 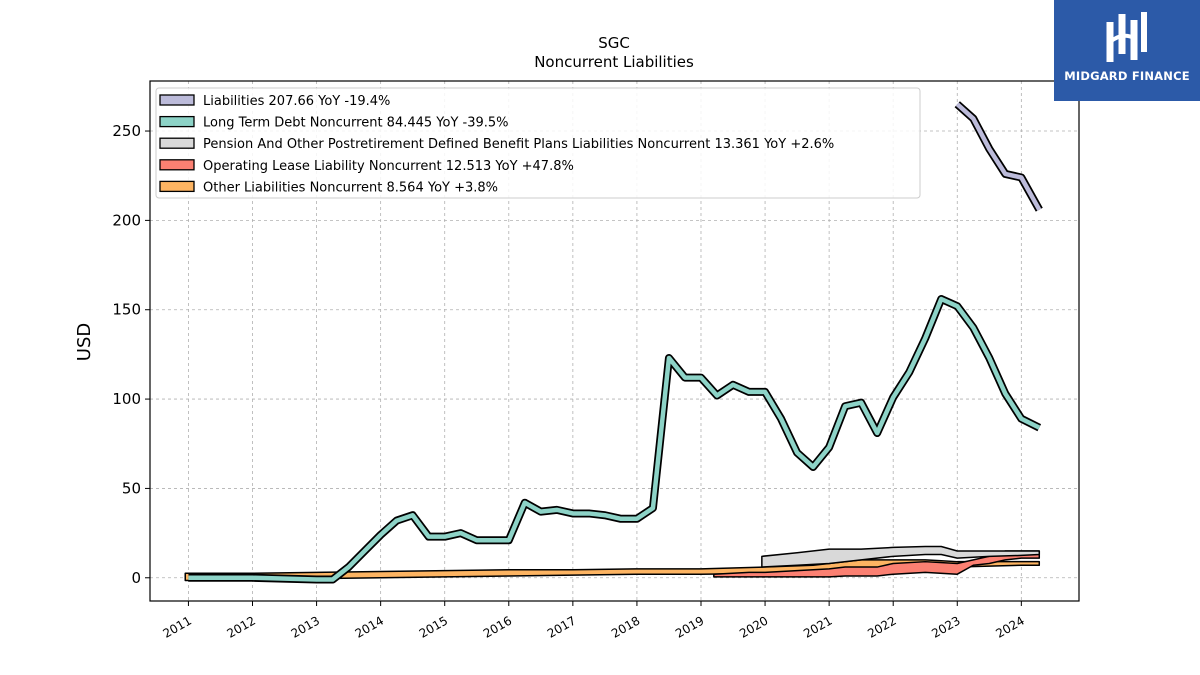 I want to click on x-tick-label: 2011, so click(x=176, y=626).